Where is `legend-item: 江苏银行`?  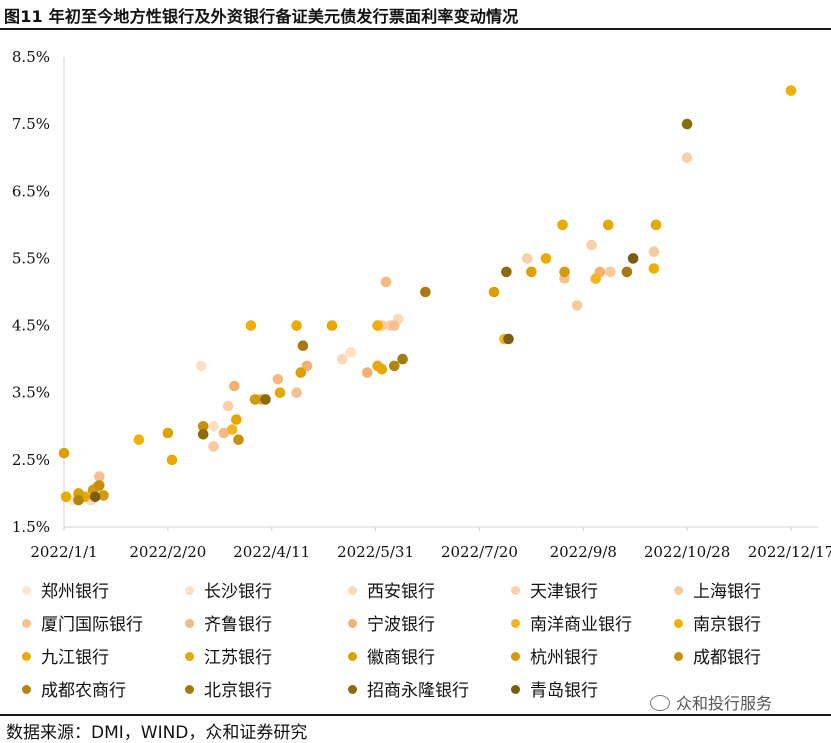
legend-item: 江苏银行 is located at coordinates (228, 655).